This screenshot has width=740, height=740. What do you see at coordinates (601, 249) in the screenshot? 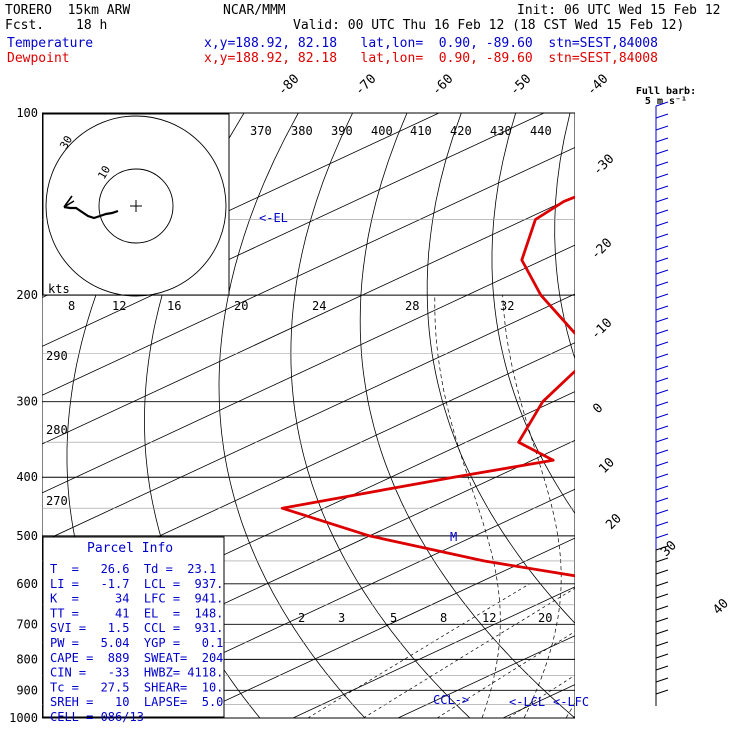
I see `isotherm-label: -20` at bounding box center [601, 249].